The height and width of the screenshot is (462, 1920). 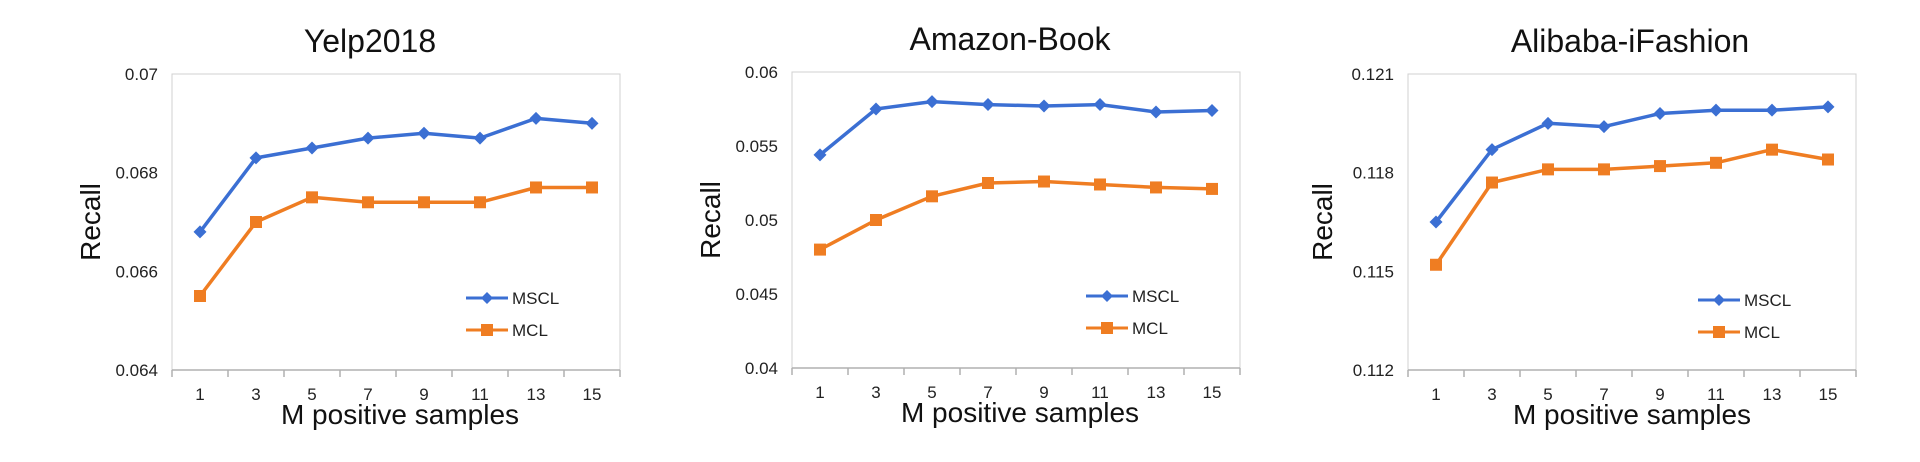 What do you see at coordinates (1011, 39) in the screenshot?
I see `chart-title: Amazon-Book` at bounding box center [1011, 39].